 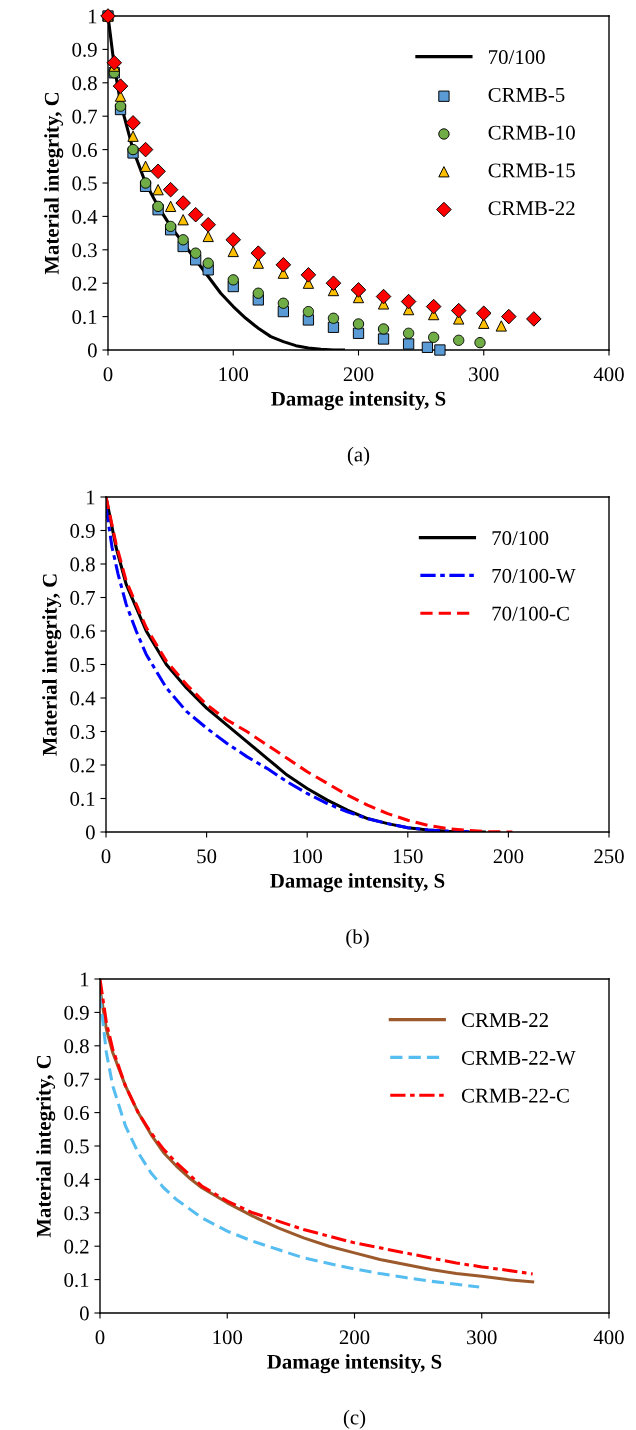 What do you see at coordinates (534, 575) in the screenshot?
I see `legend-label: 70/100-W` at bounding box center [534, 575].